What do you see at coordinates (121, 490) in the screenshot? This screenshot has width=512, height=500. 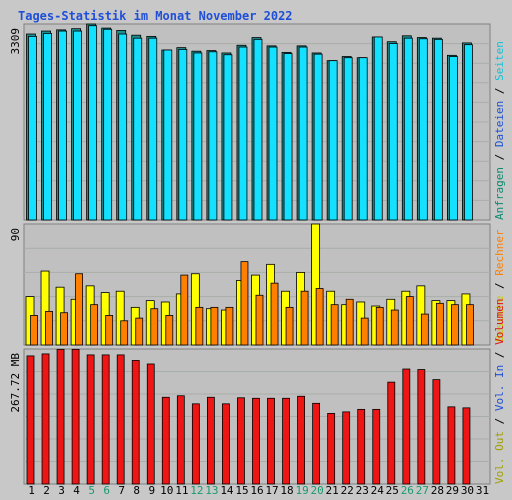 I see `x-tick-label: 7` at bounding box center [121, 490].